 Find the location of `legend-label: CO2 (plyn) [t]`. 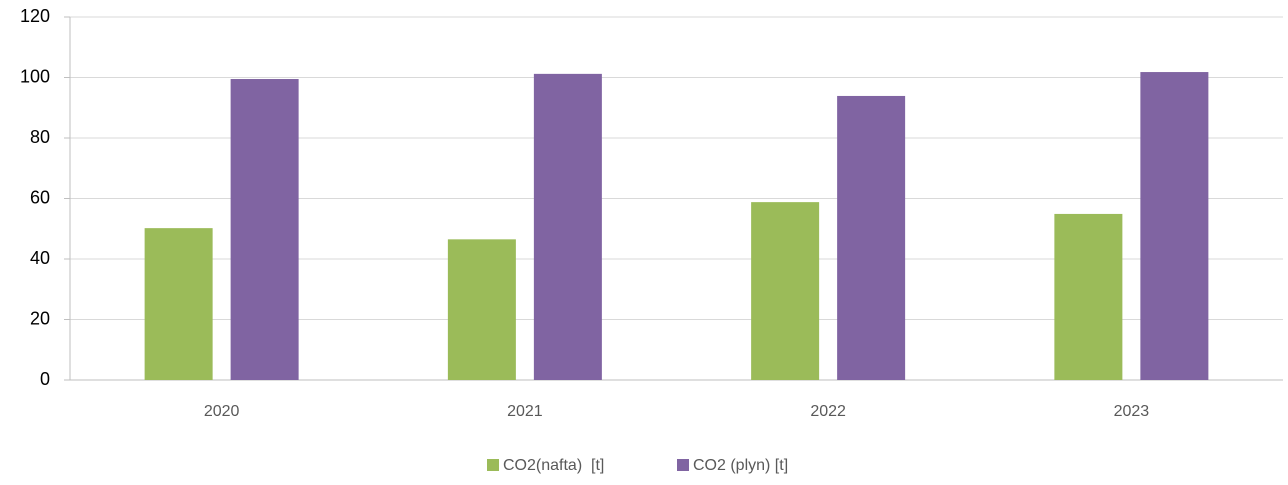

legend-label: CO2 (plyn) [t] is located at coordinates (740, 465).